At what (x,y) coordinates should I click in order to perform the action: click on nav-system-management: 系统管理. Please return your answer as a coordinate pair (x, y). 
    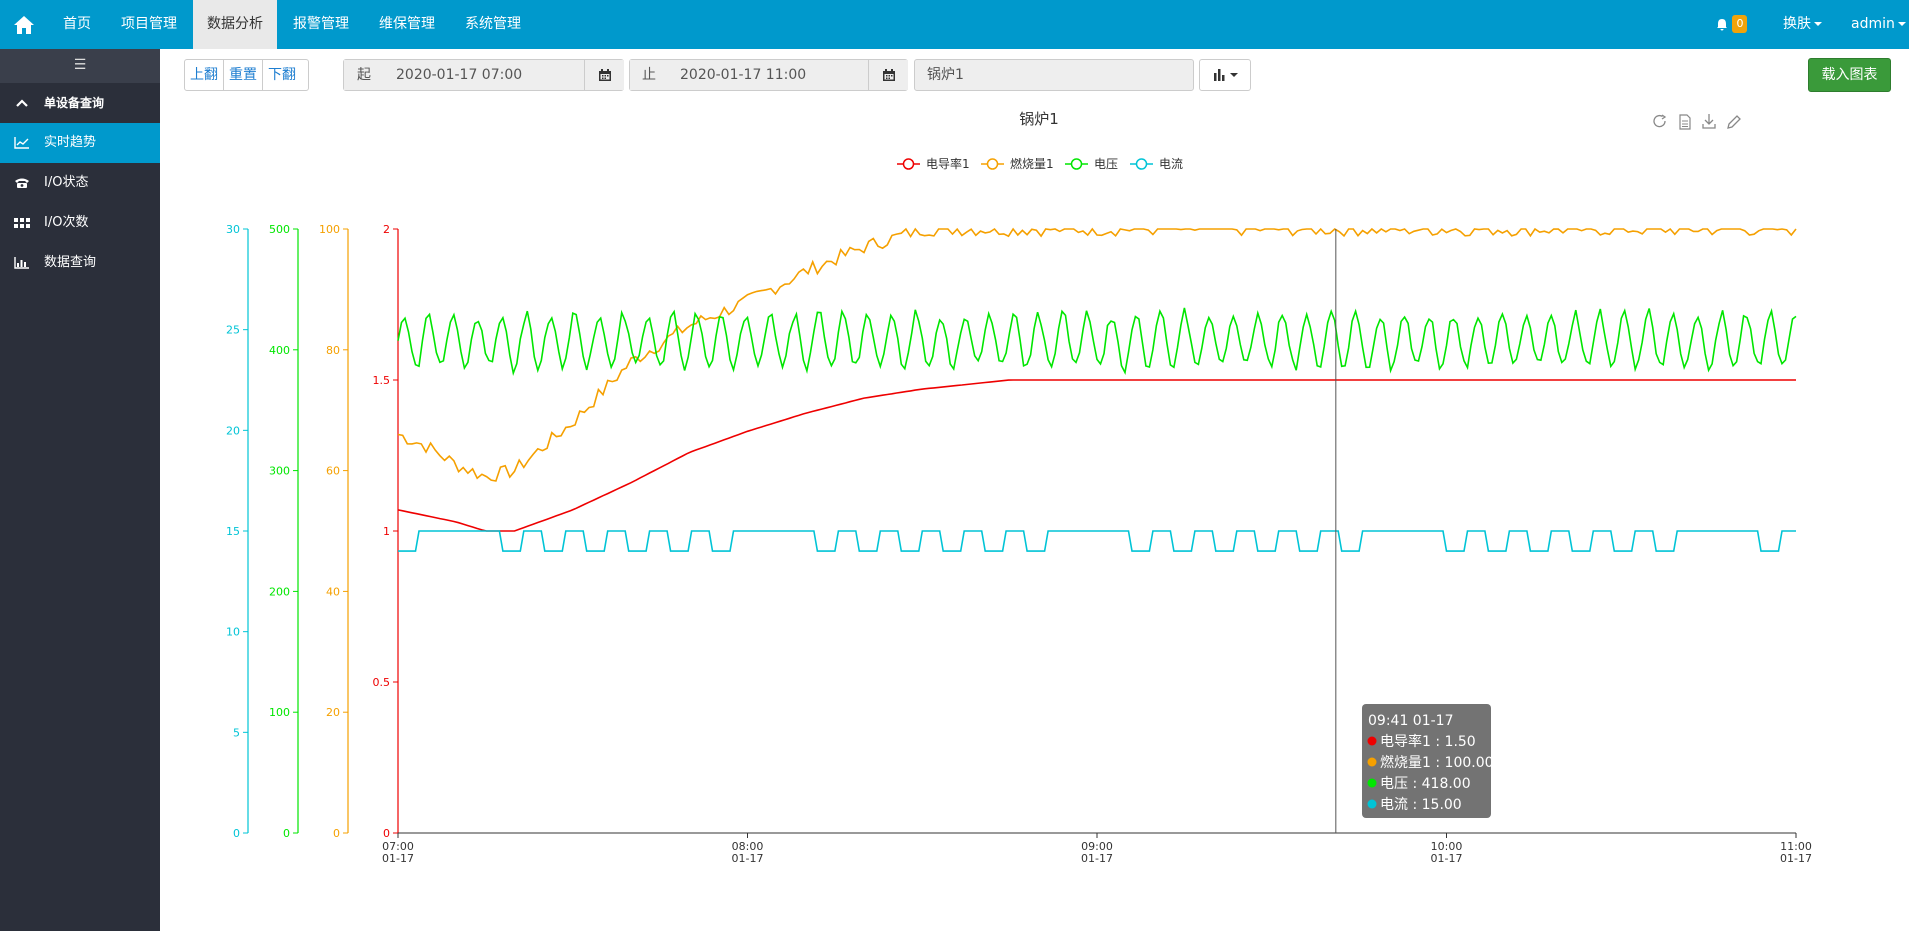
    Looking at the image, I should click on (493, 24).